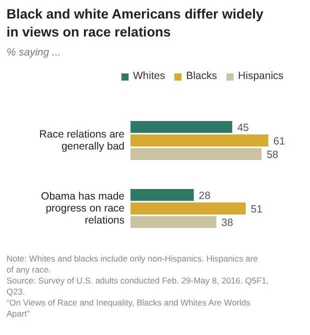 The image size is (310, 335). What do you see at coordinates (243, 128) in the screenshot?
I see `data-label: 45` at bounding box center [243, 128].